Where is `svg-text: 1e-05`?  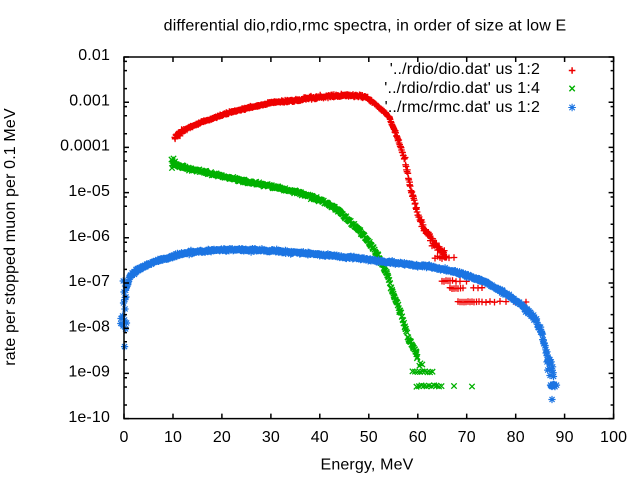 svg-text: 1e-05 is located at coordinates (89, 191).